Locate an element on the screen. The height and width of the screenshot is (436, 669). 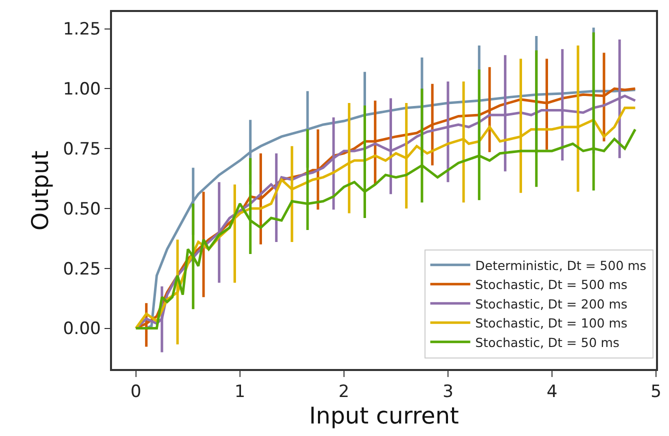
legend-label: Stochastic, Dt = 200 ms is located at coordinates (551, 304).